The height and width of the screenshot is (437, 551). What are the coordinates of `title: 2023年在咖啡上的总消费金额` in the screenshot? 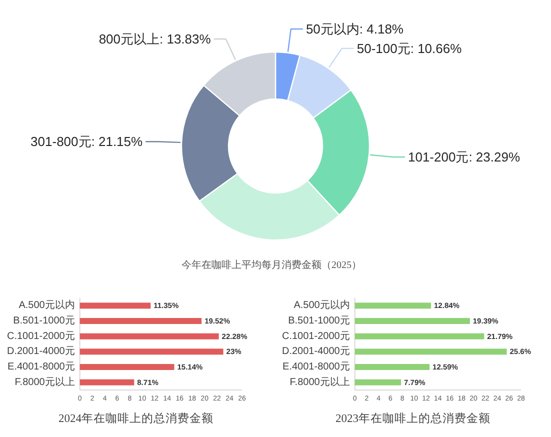 It's located at (413, 419).